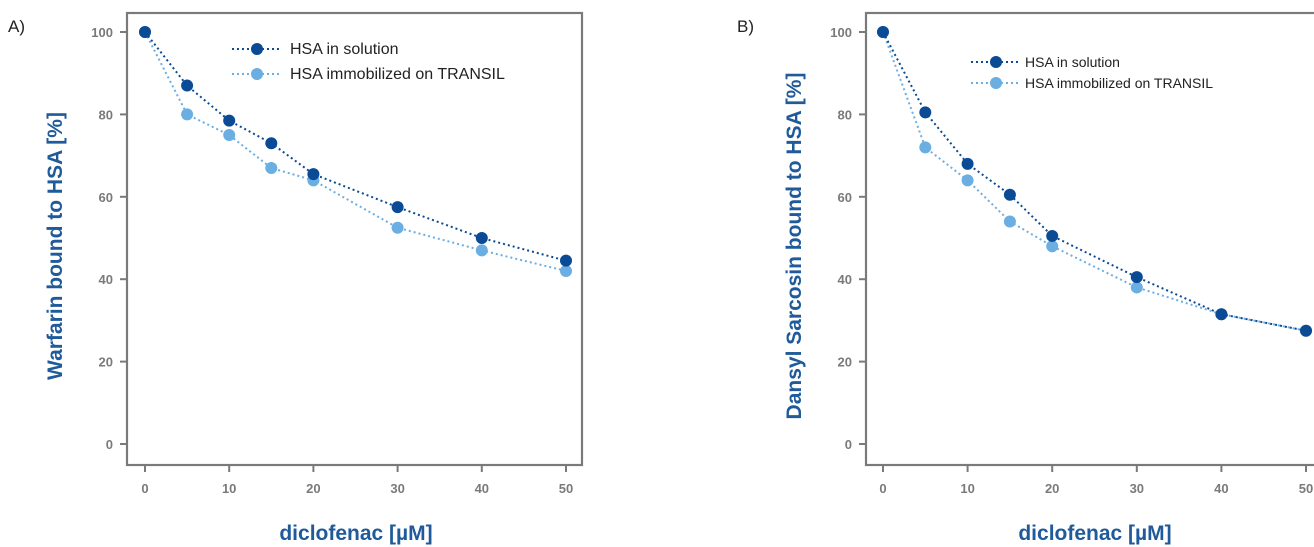 The height and width of the screenshot is (547, 1314). Describe the element at coordinates (794, 246) in the screenshot. I see `y-axis-title: Dansyl Sarcosin bound to HSA [%]` at that location.